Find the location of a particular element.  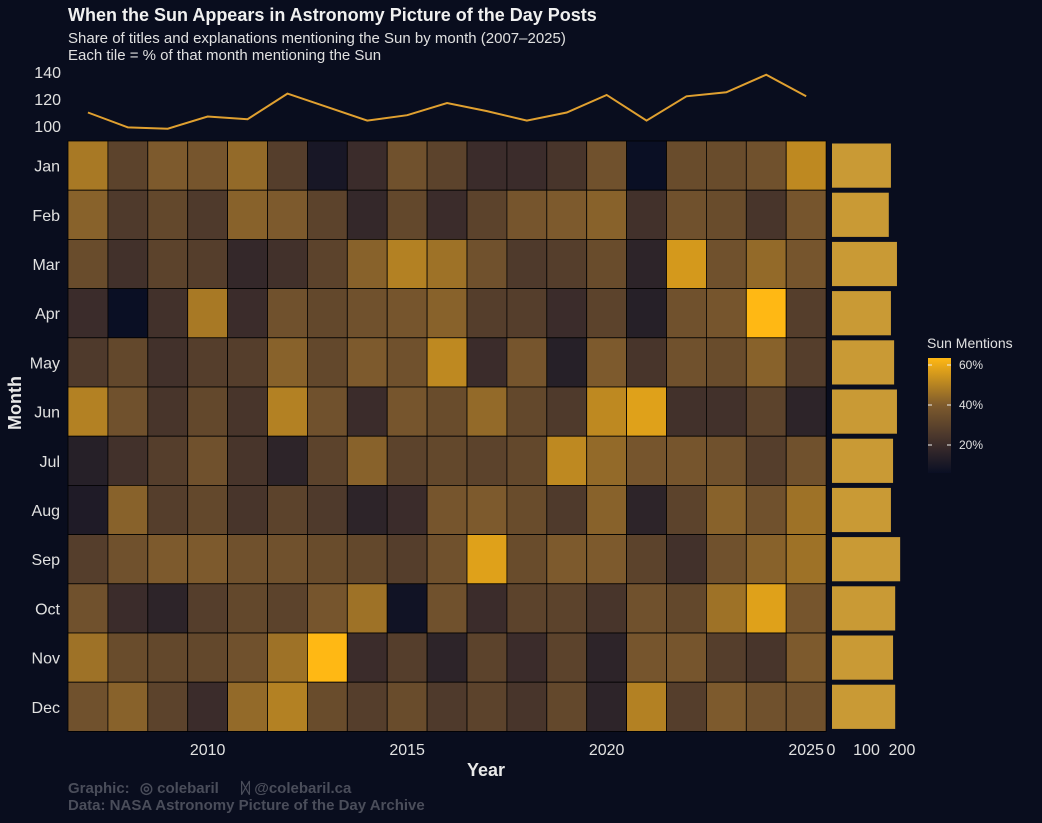

caption-graphic: Graphic: ◎ colebaril ᛞ @colebaril.ca is located at coordinates (209, 788).